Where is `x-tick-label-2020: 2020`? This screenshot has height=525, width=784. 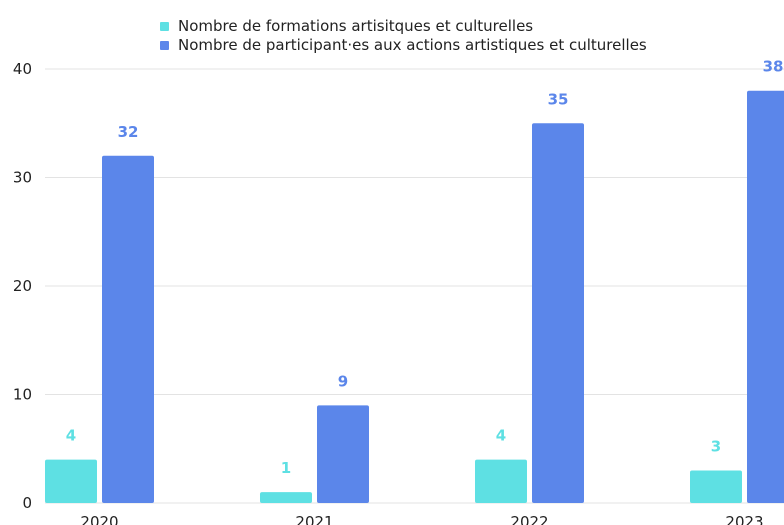
x-tick-label-2020: 2020 is located at coordinates (99, 519).